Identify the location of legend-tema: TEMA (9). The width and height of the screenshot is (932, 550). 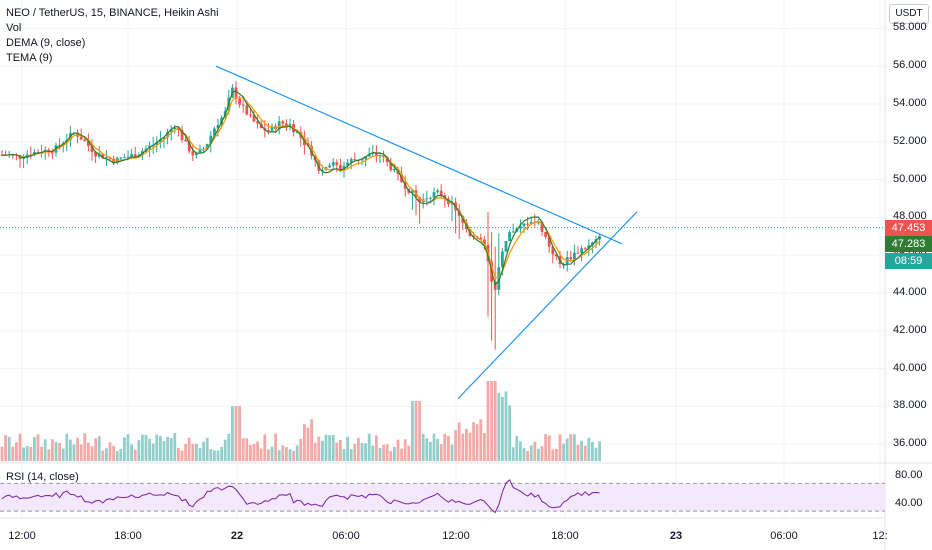
(29, 58).